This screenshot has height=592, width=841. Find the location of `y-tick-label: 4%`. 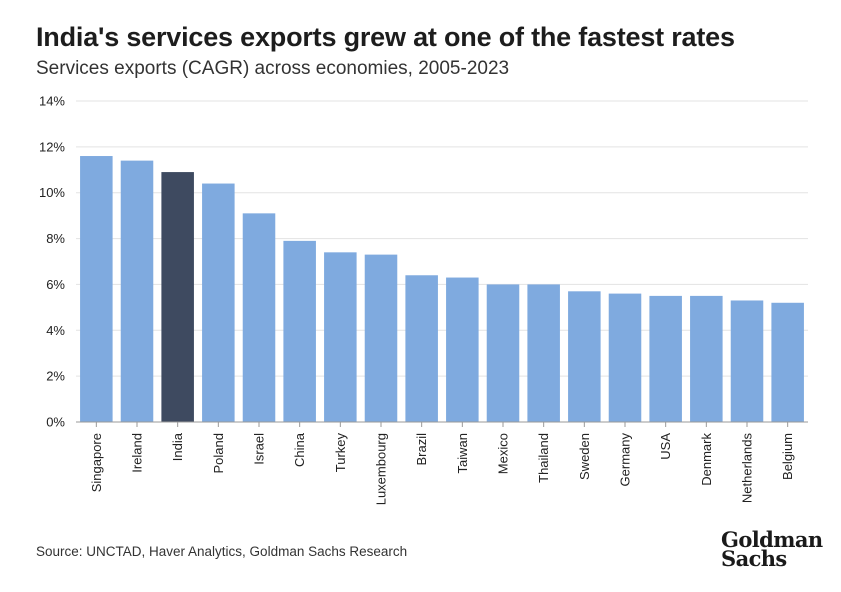

y-tick-label: 4% is located at coordinates (55, 330).